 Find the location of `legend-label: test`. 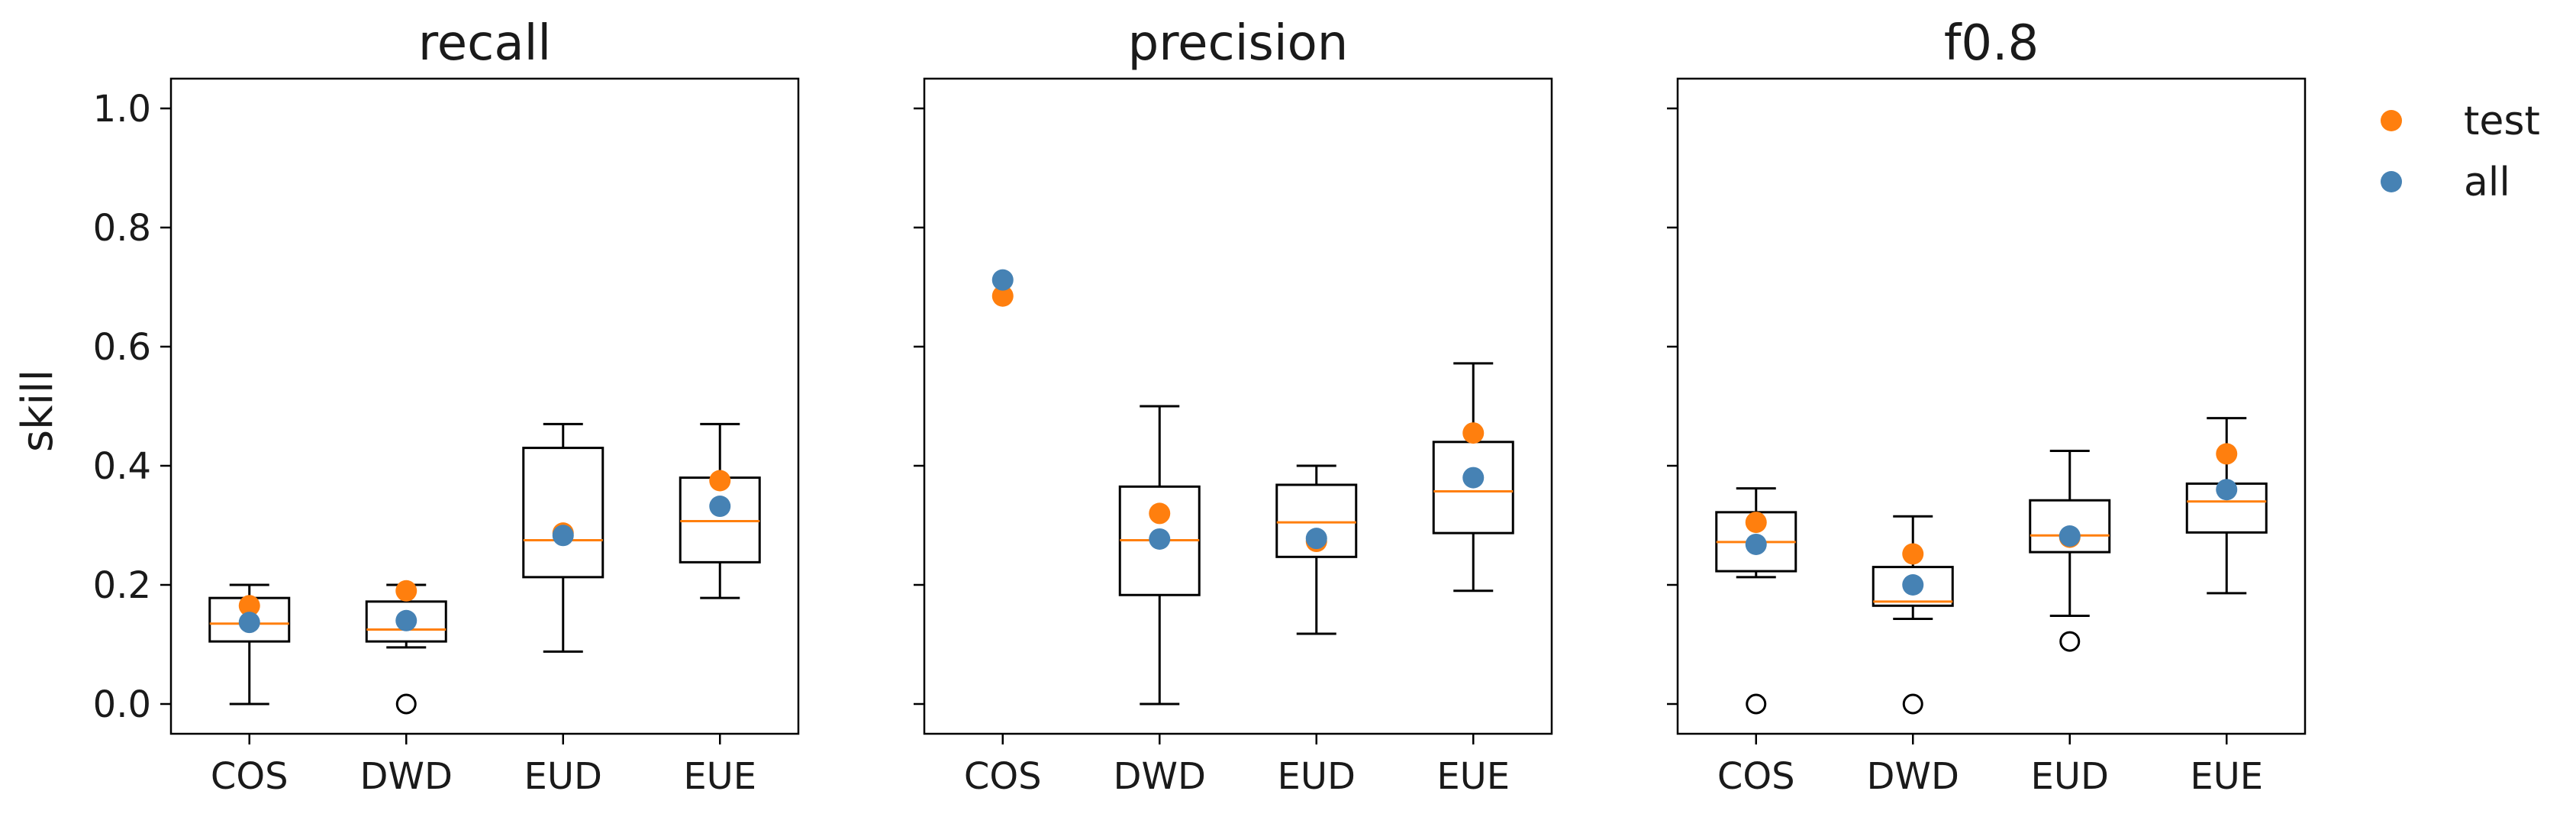

legend-label: test is located at coordinates (2502, 121).